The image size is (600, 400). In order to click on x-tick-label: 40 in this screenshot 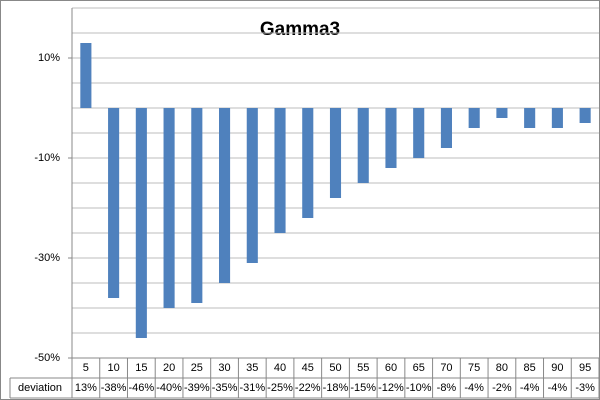, I will do `click(280, 368)`.